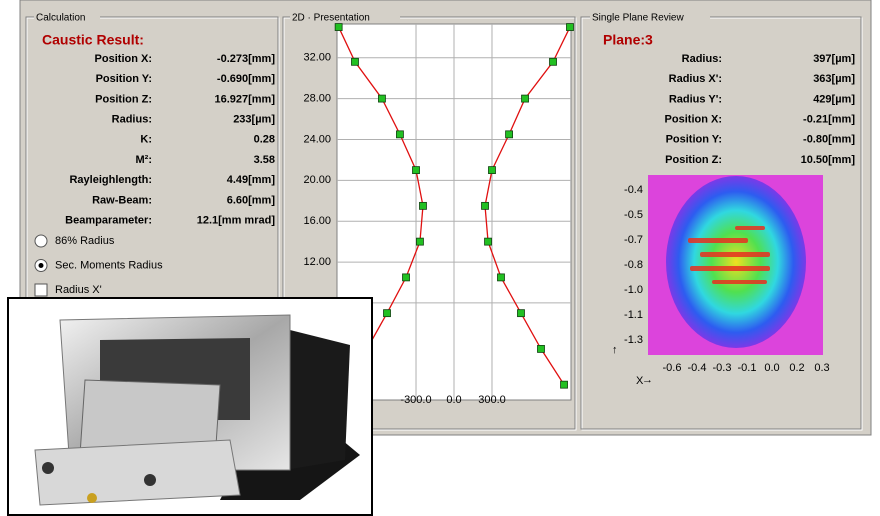  What do you see at coordinates (633, 190) in the screenshot?
I see `profile-y-label: -0.4` at bounding box center [633, 190].